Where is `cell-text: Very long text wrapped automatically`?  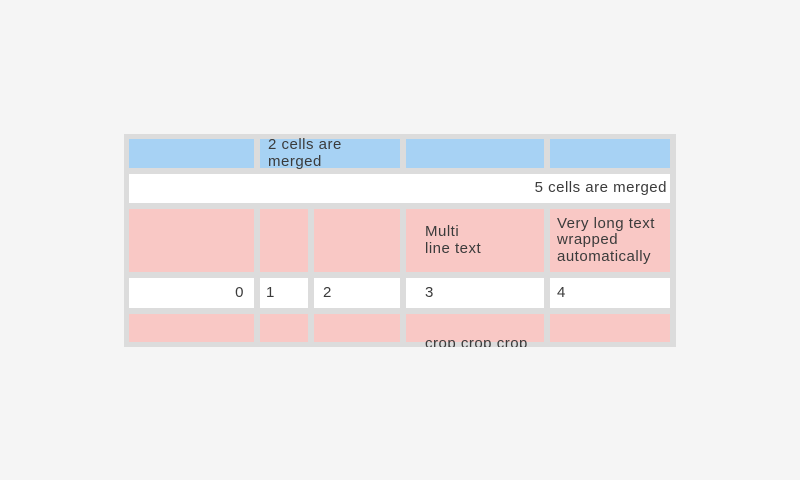 cell-text: Very long text wrapped automatically is located at coordinates (606, 239).